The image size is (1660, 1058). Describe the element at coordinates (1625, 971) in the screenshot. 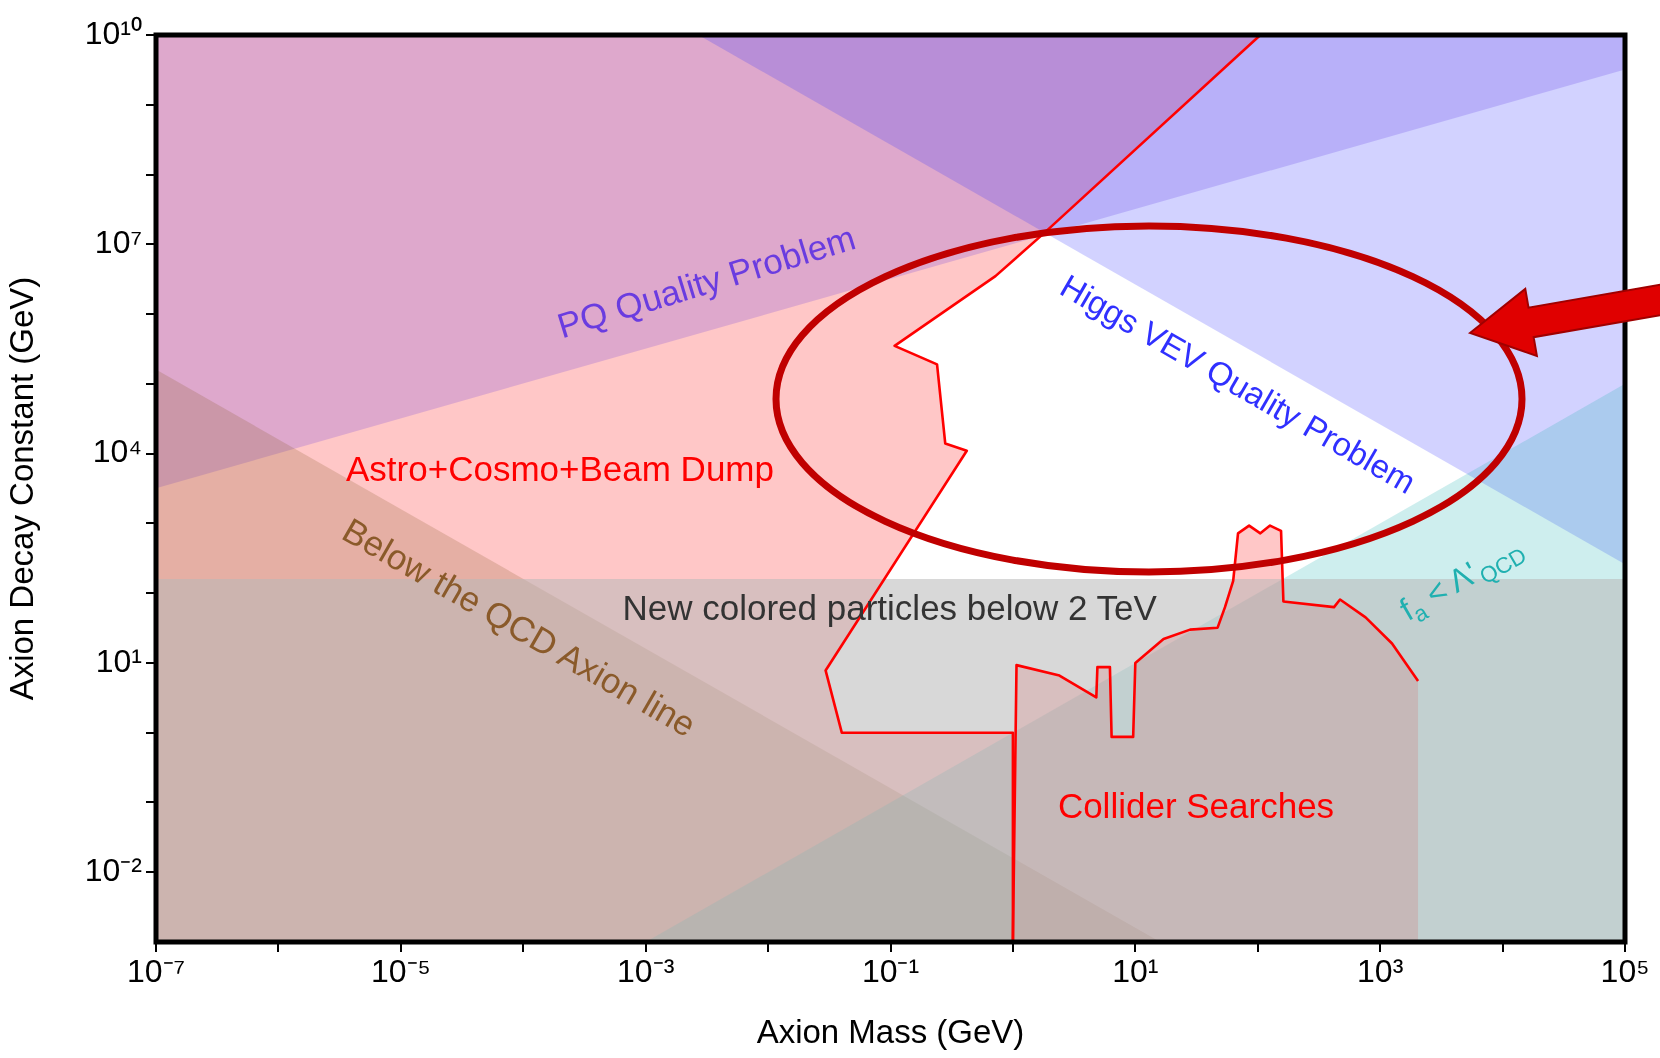

I see `x-tick-label: 10⁵` at that location.